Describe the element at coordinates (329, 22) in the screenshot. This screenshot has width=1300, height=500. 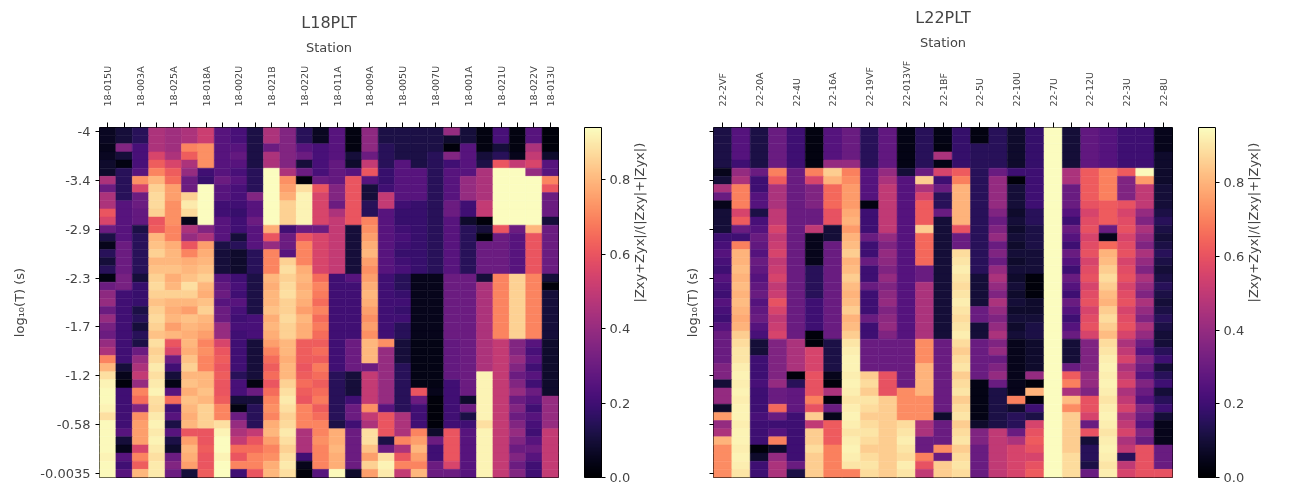
I see `chart-title: L18PLT` at that location.